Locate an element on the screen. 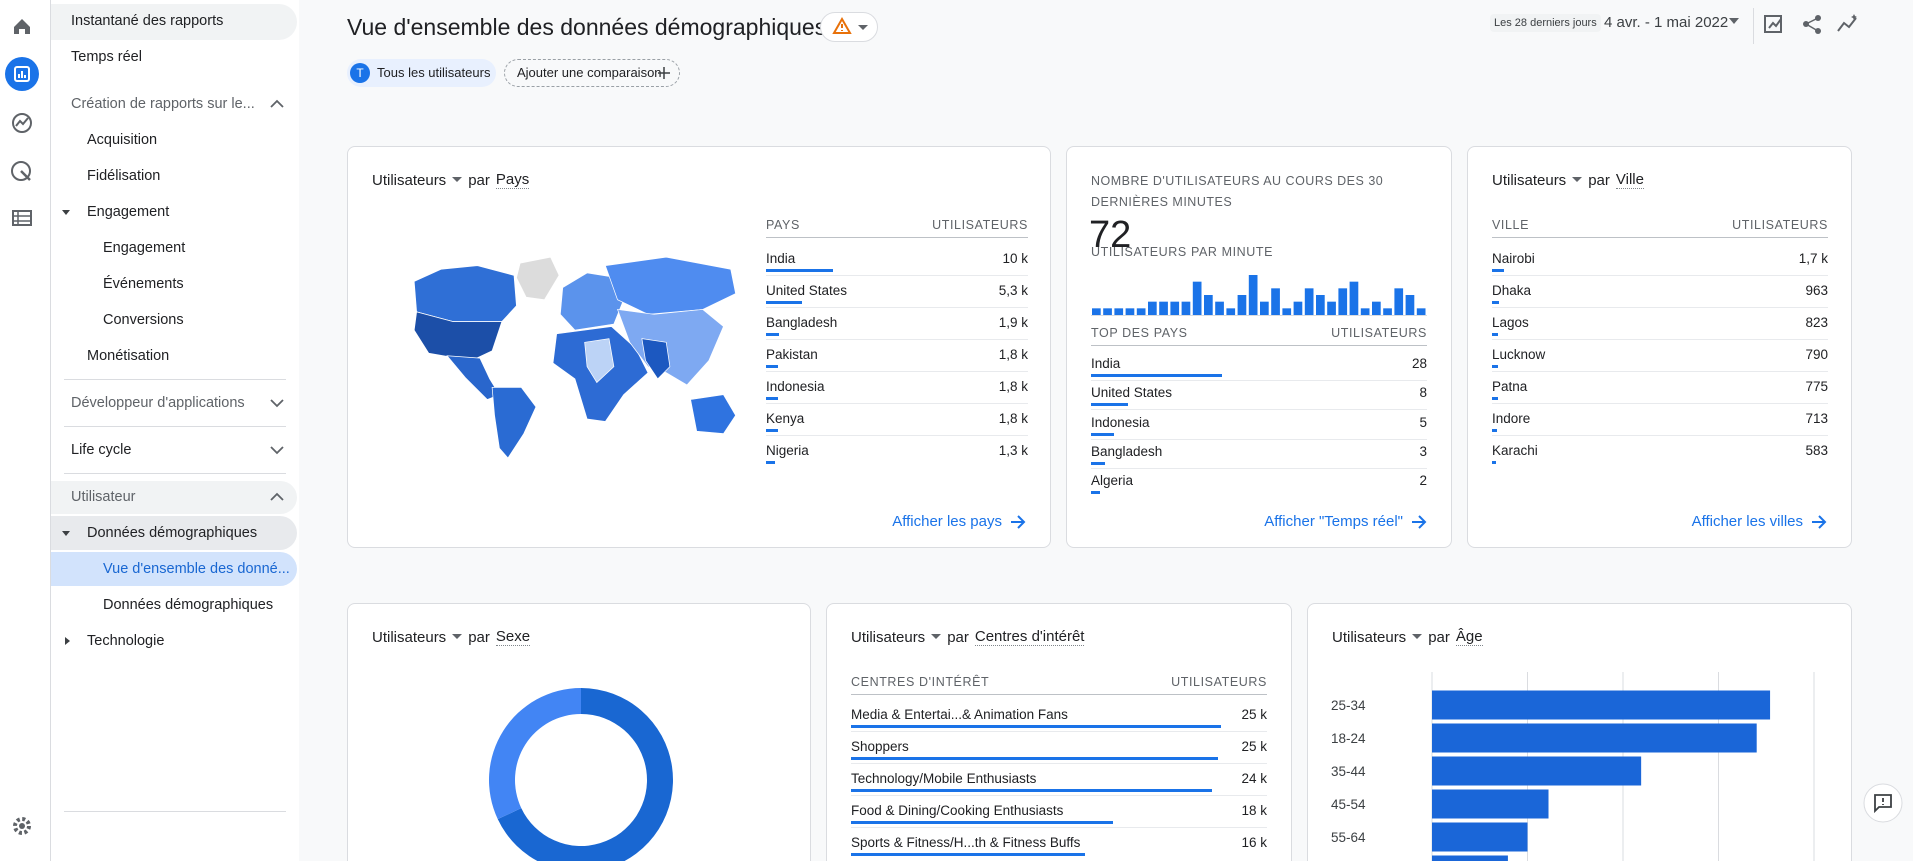 This screenshot has height=861, width=1913. card-title: Utilisateurs par Centres d'intérêt is located at coordinates (968, 637).